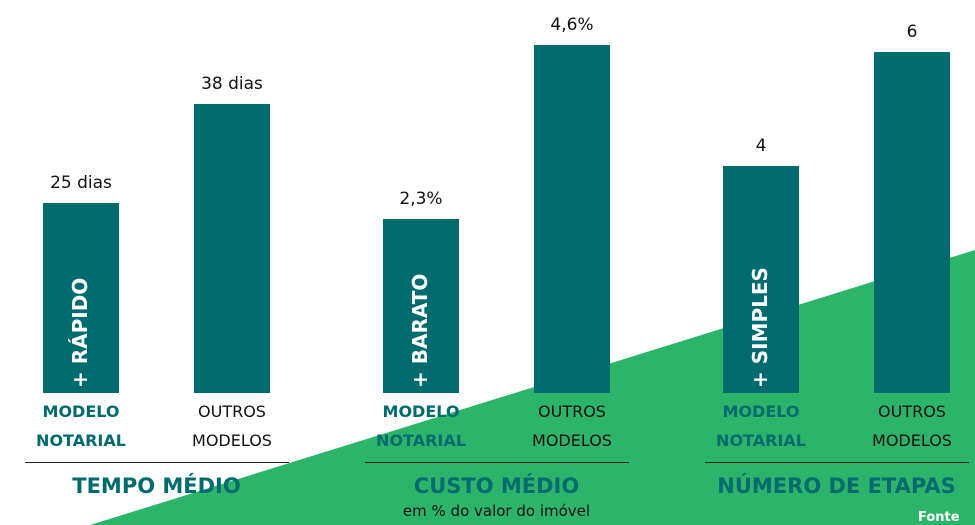  Describe the element at coordinates (761, 145) in the screenshot. I see `value-label: 4` at that location.